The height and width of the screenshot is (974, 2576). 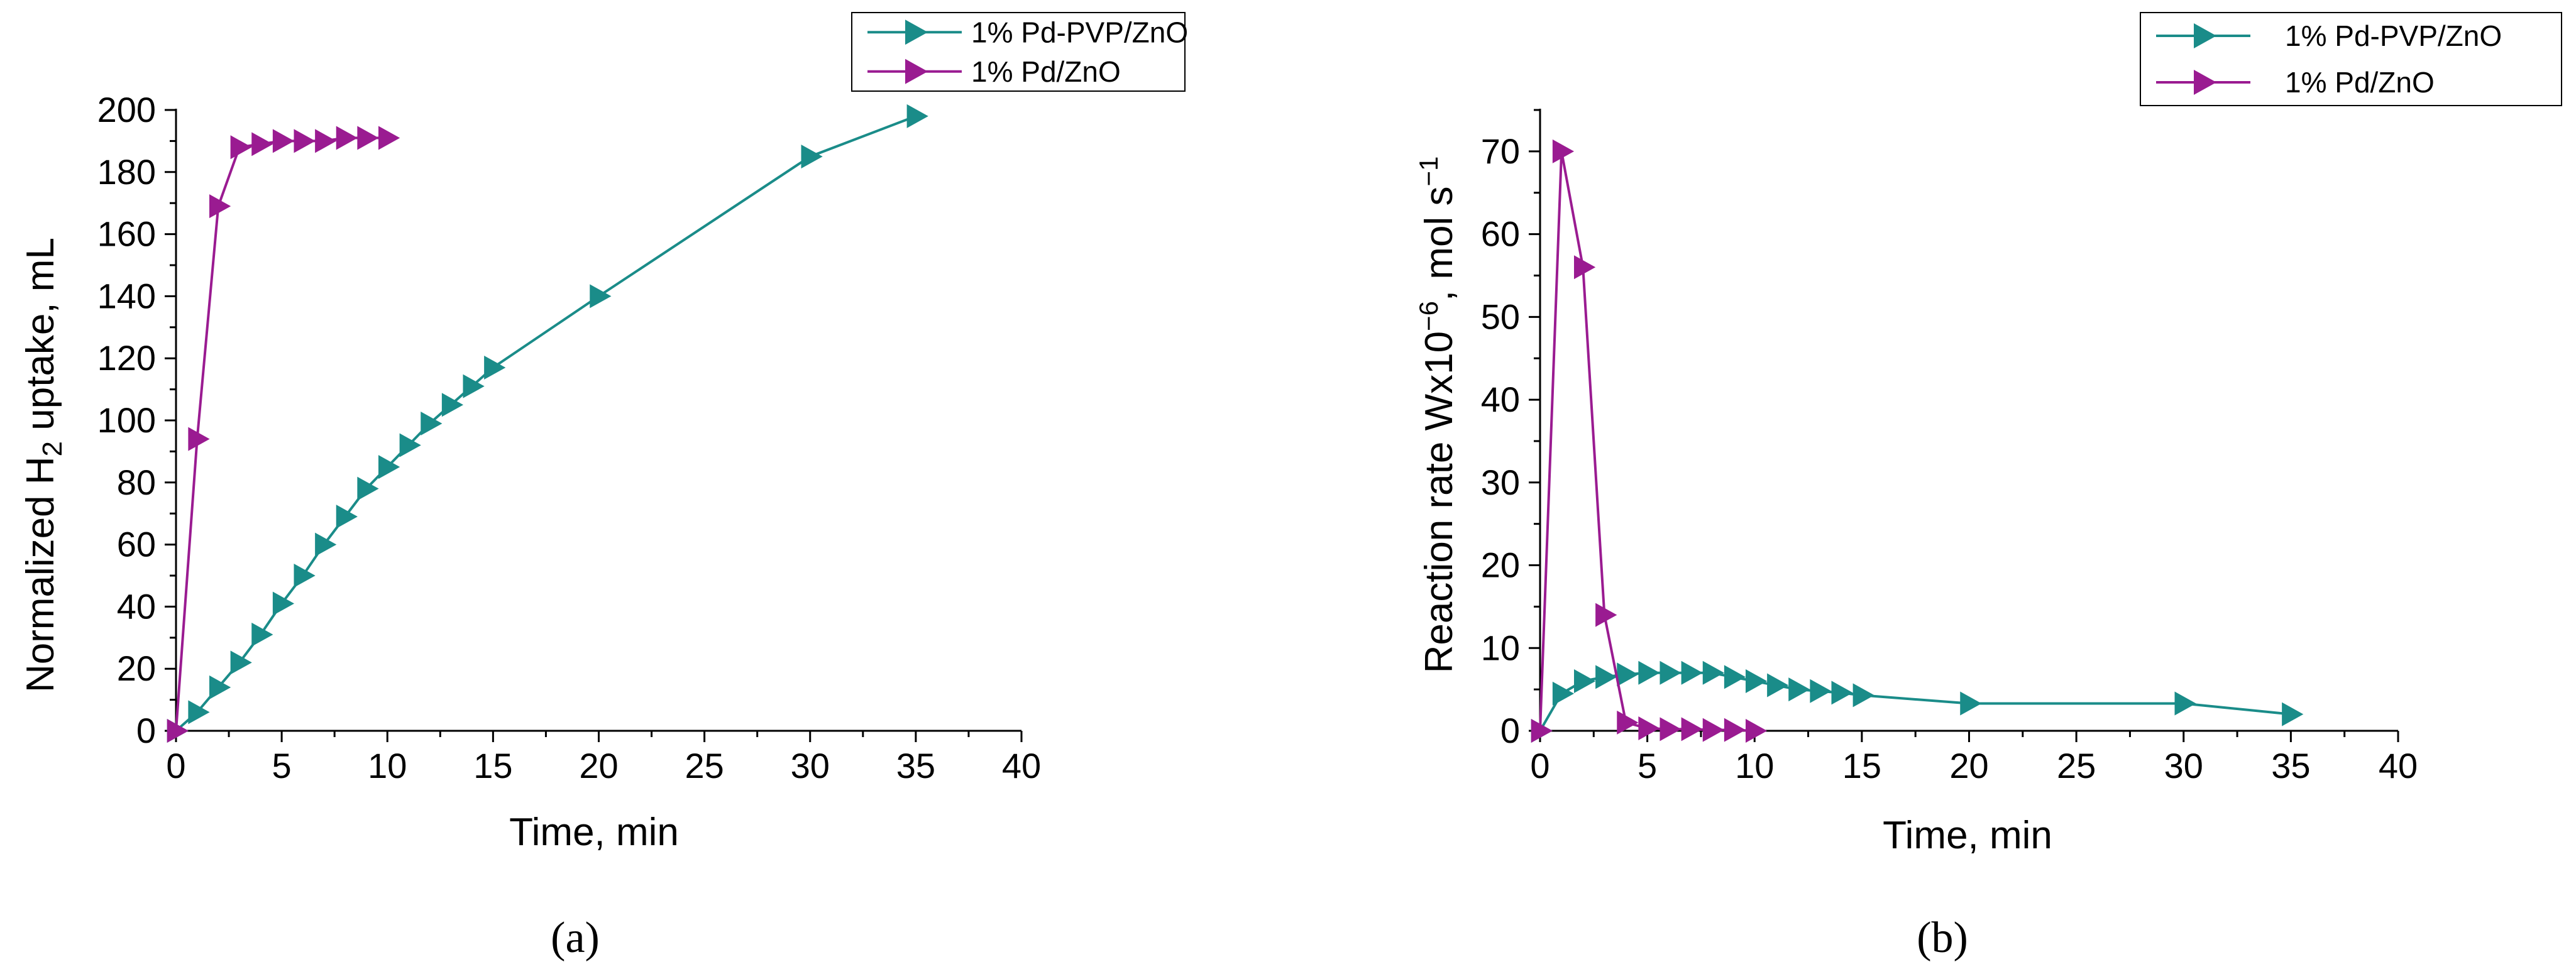 I want to click on x-ticks-b: 0 5 10 15 20 25 30 35 40, so click(x=1974, y=758).